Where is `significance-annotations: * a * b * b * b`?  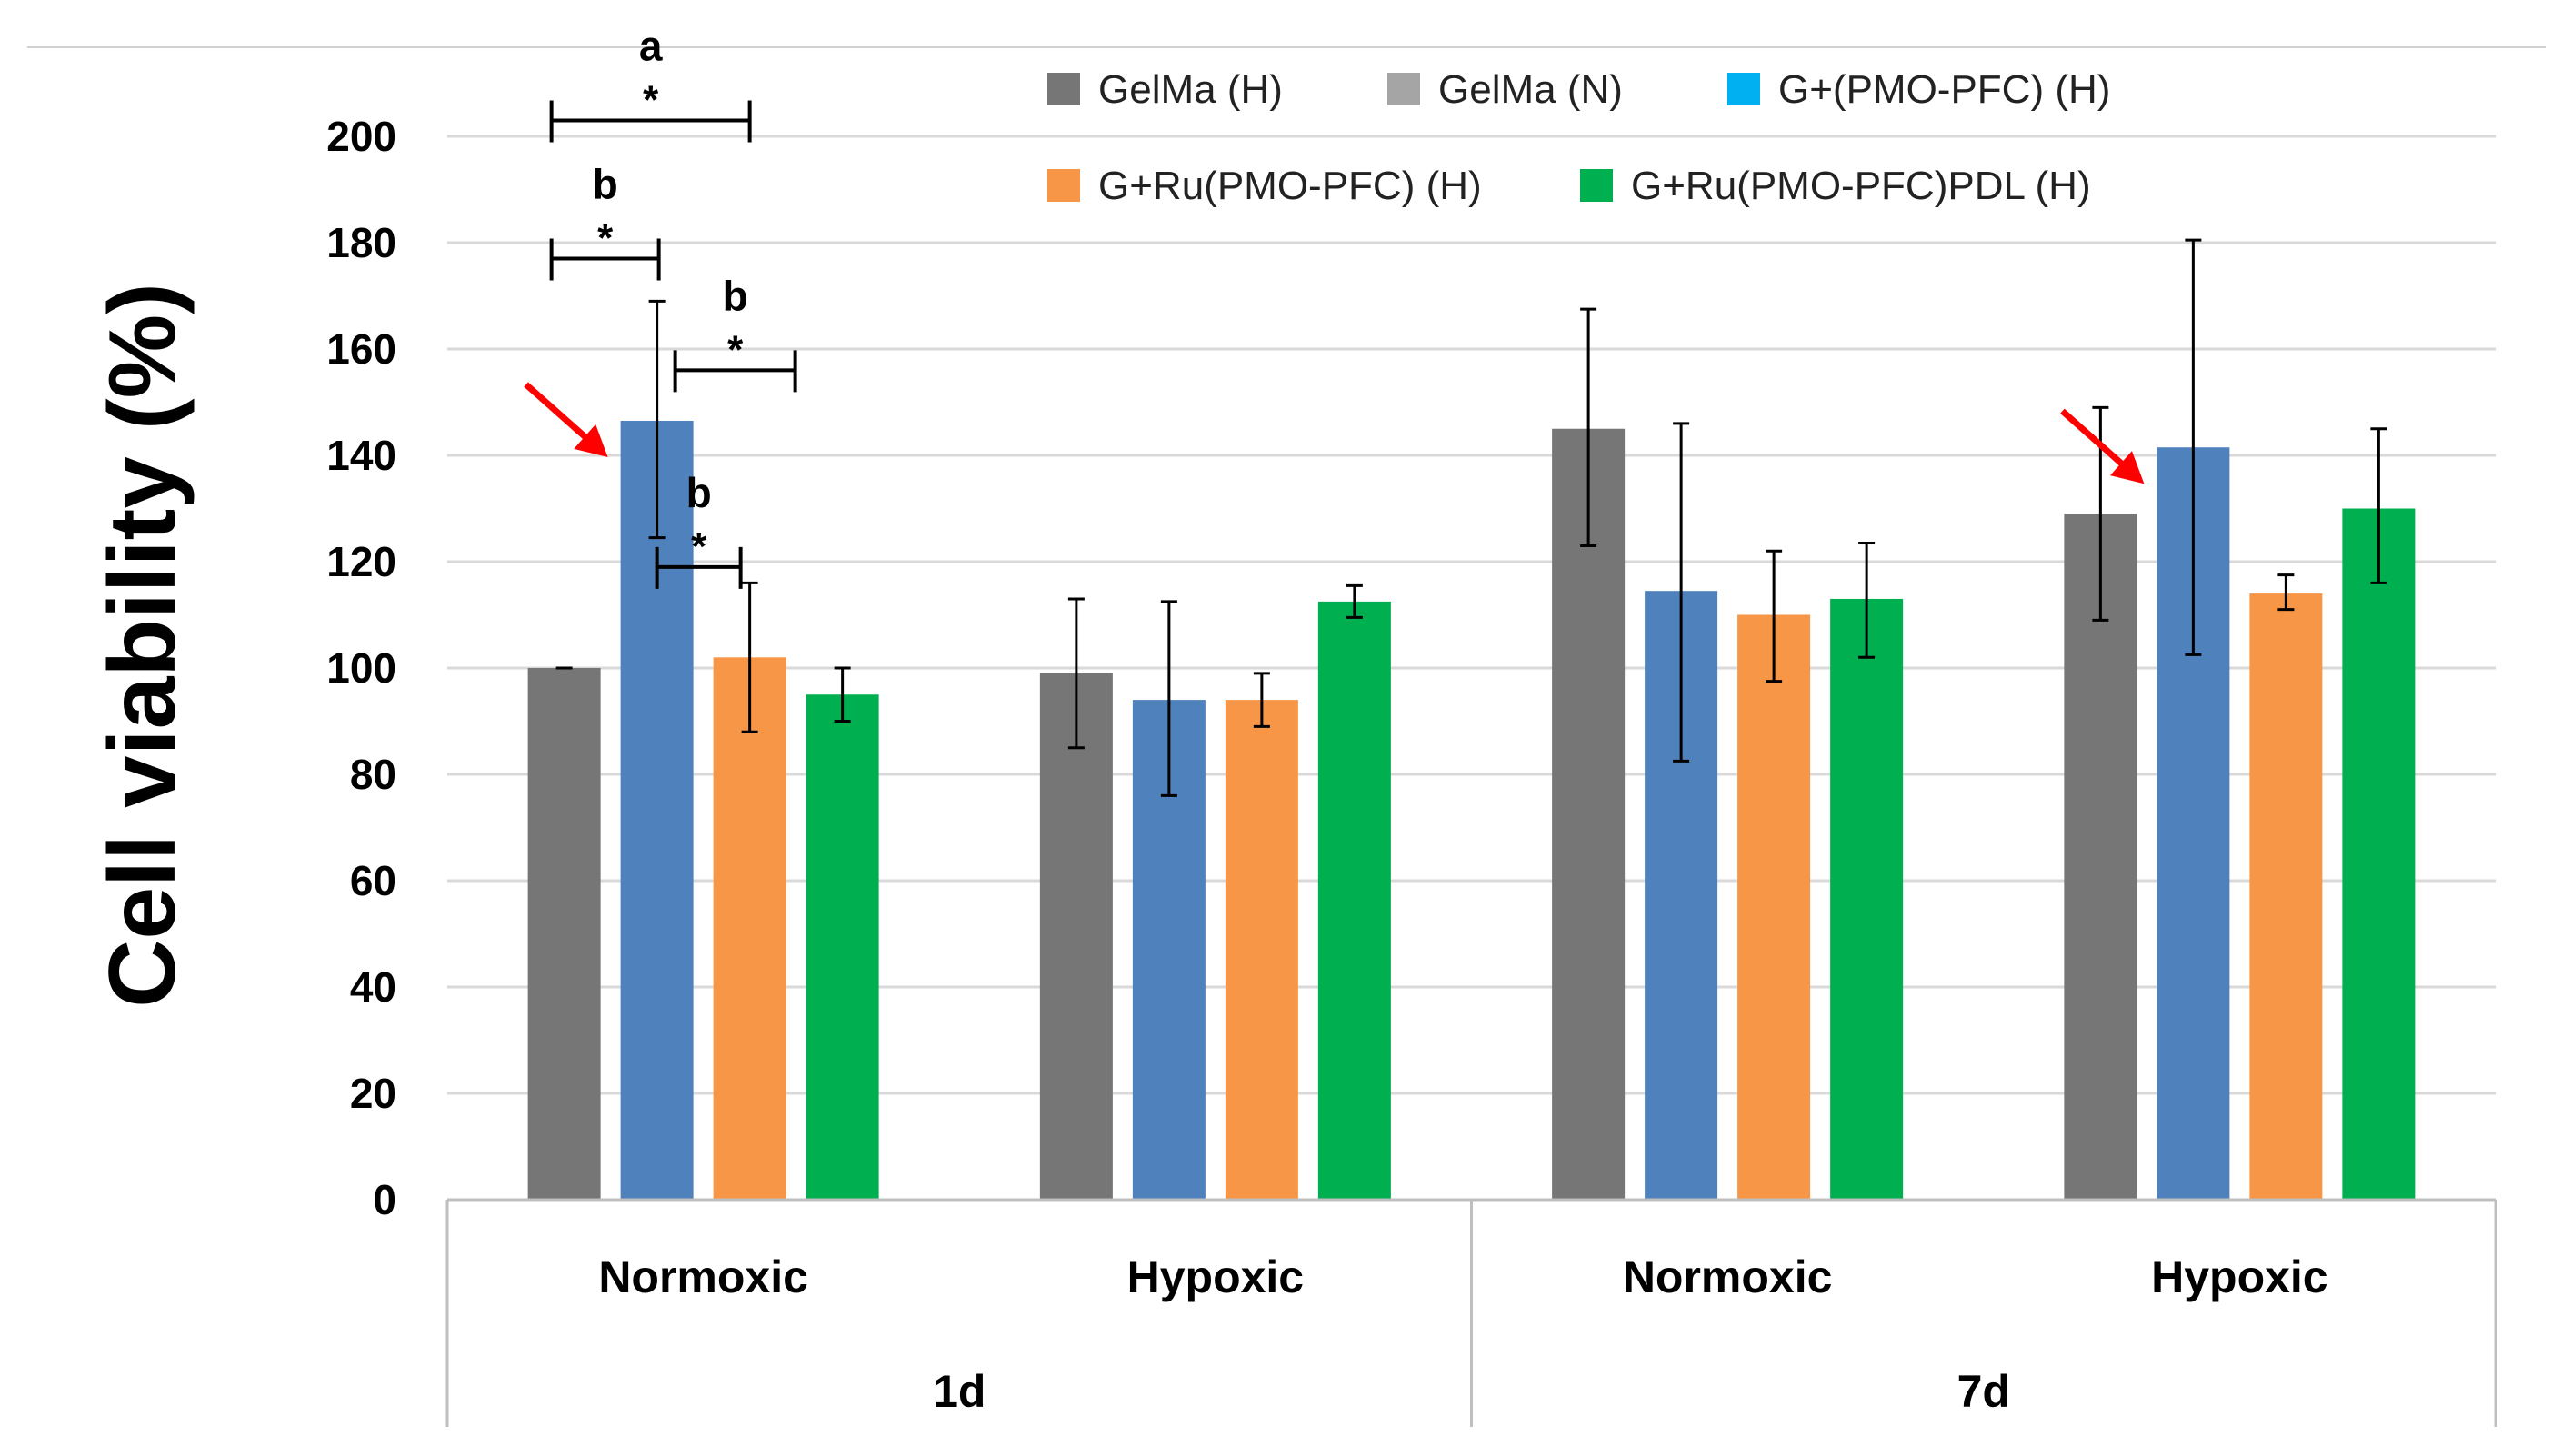
significance-annotations: * a * b * b * b is located at coordinates (673, 306).